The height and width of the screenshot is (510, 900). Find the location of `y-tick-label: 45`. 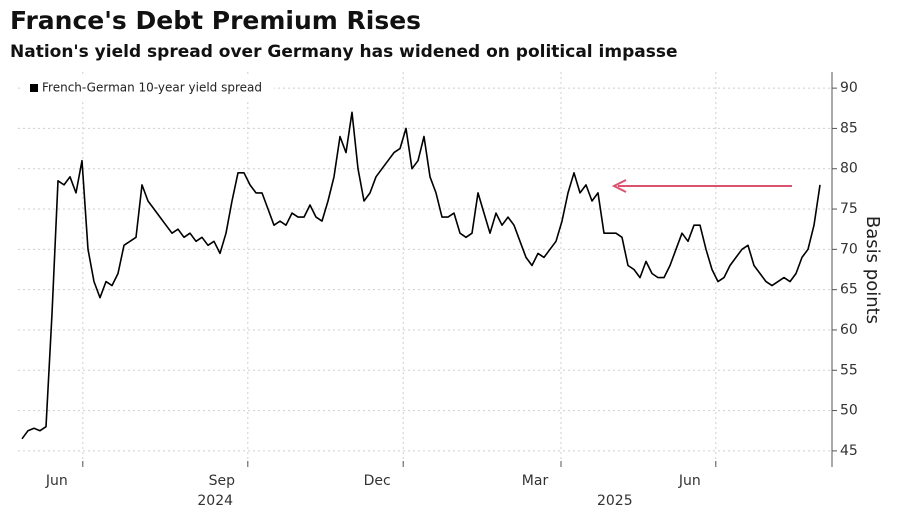

y-tick-label: 45 is located at coordinates (849, 451).